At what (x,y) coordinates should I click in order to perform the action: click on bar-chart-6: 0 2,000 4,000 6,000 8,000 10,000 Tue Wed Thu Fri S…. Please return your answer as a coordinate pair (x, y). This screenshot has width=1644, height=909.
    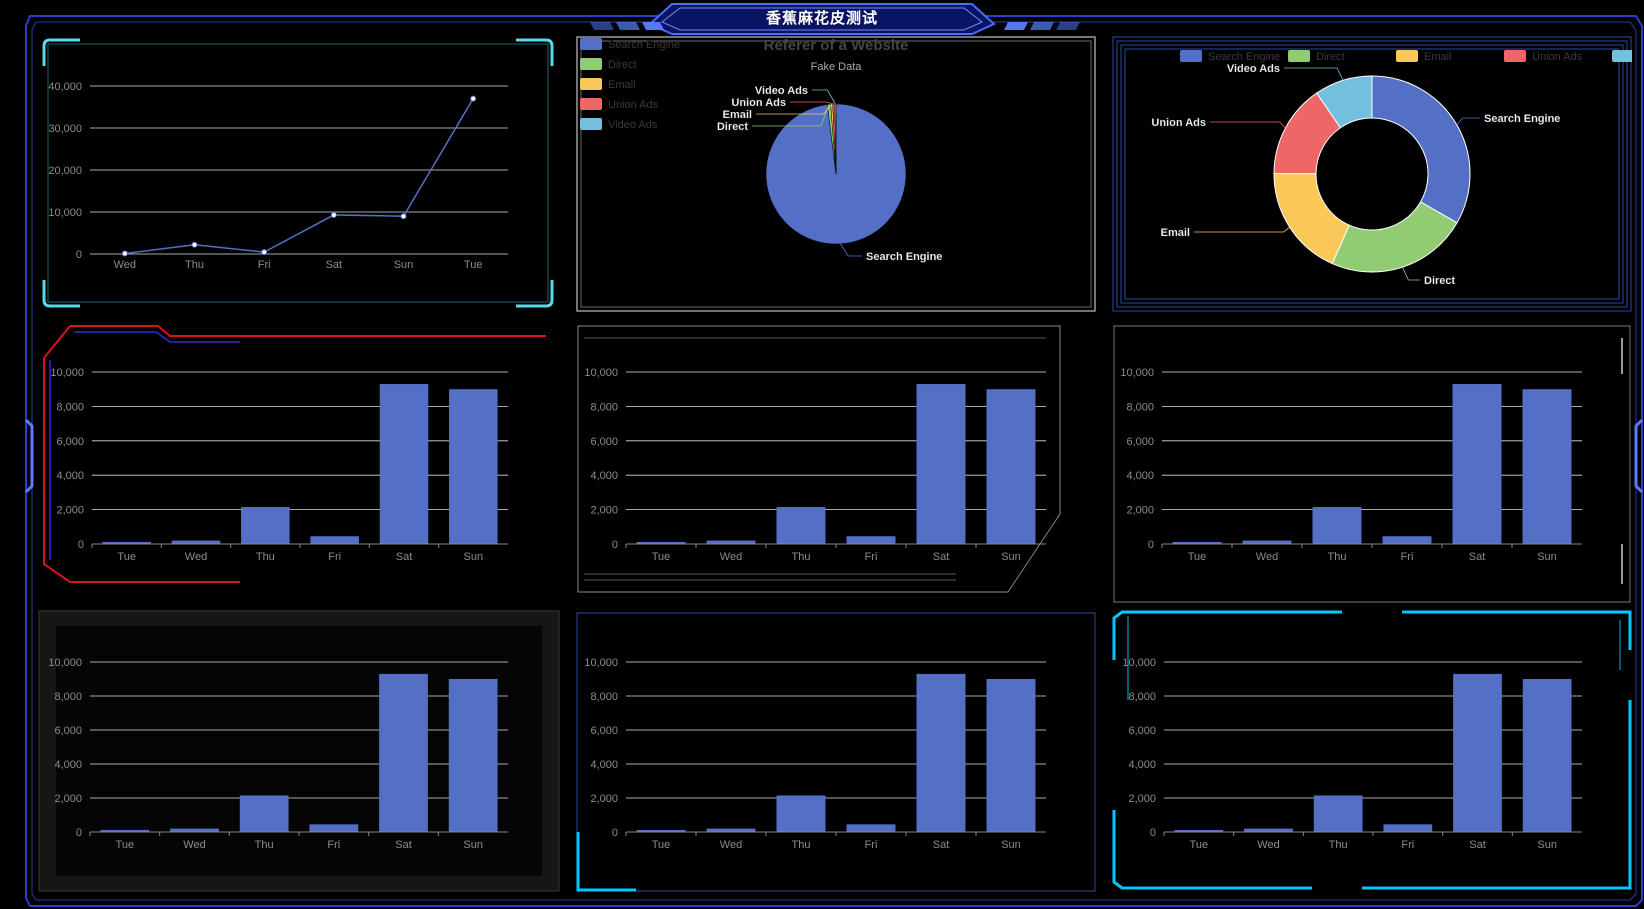
    Looking at the image, I should click on (1372, 750).